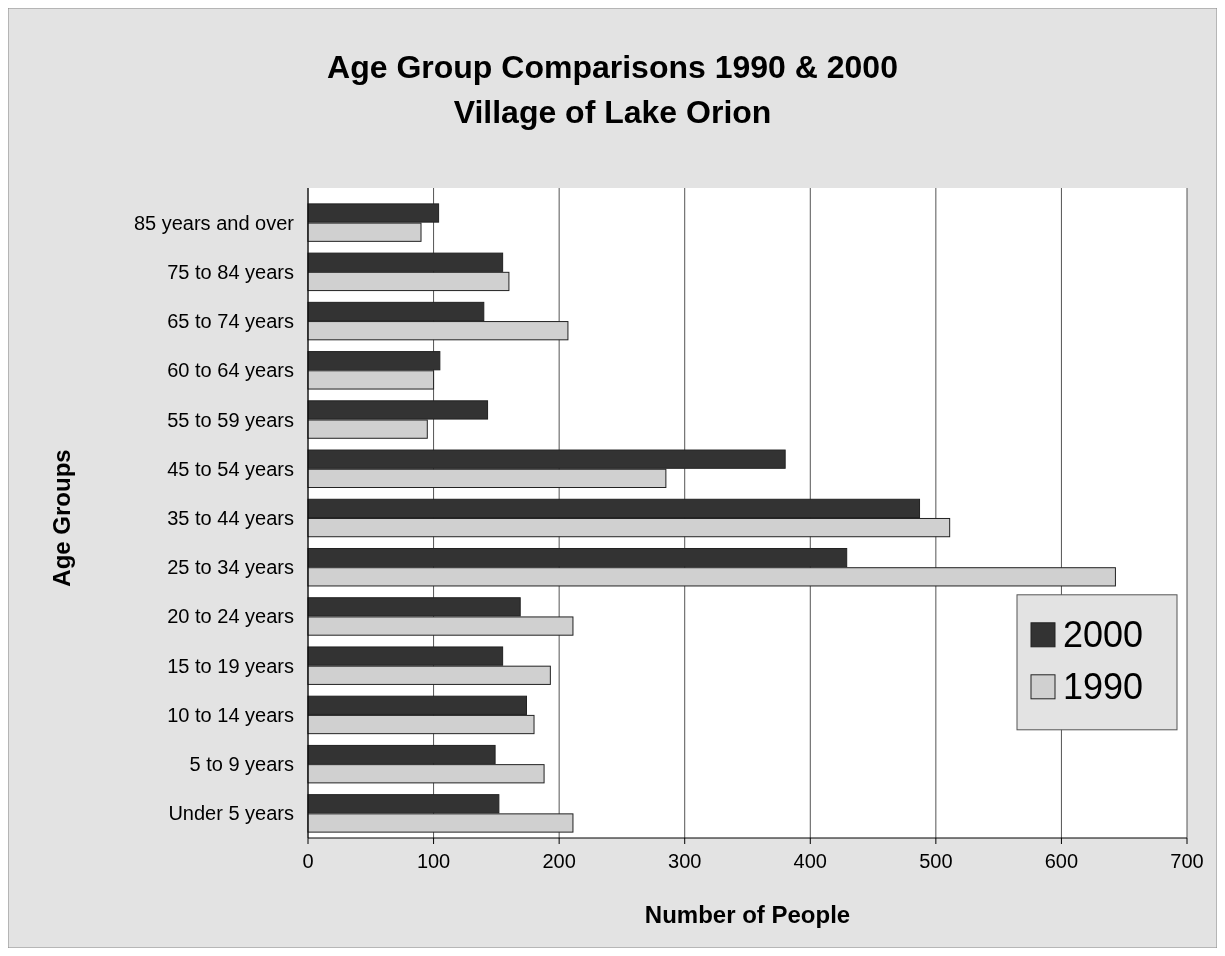  I want to click on y-tick-label: Under 5 years, so click(231, 813).